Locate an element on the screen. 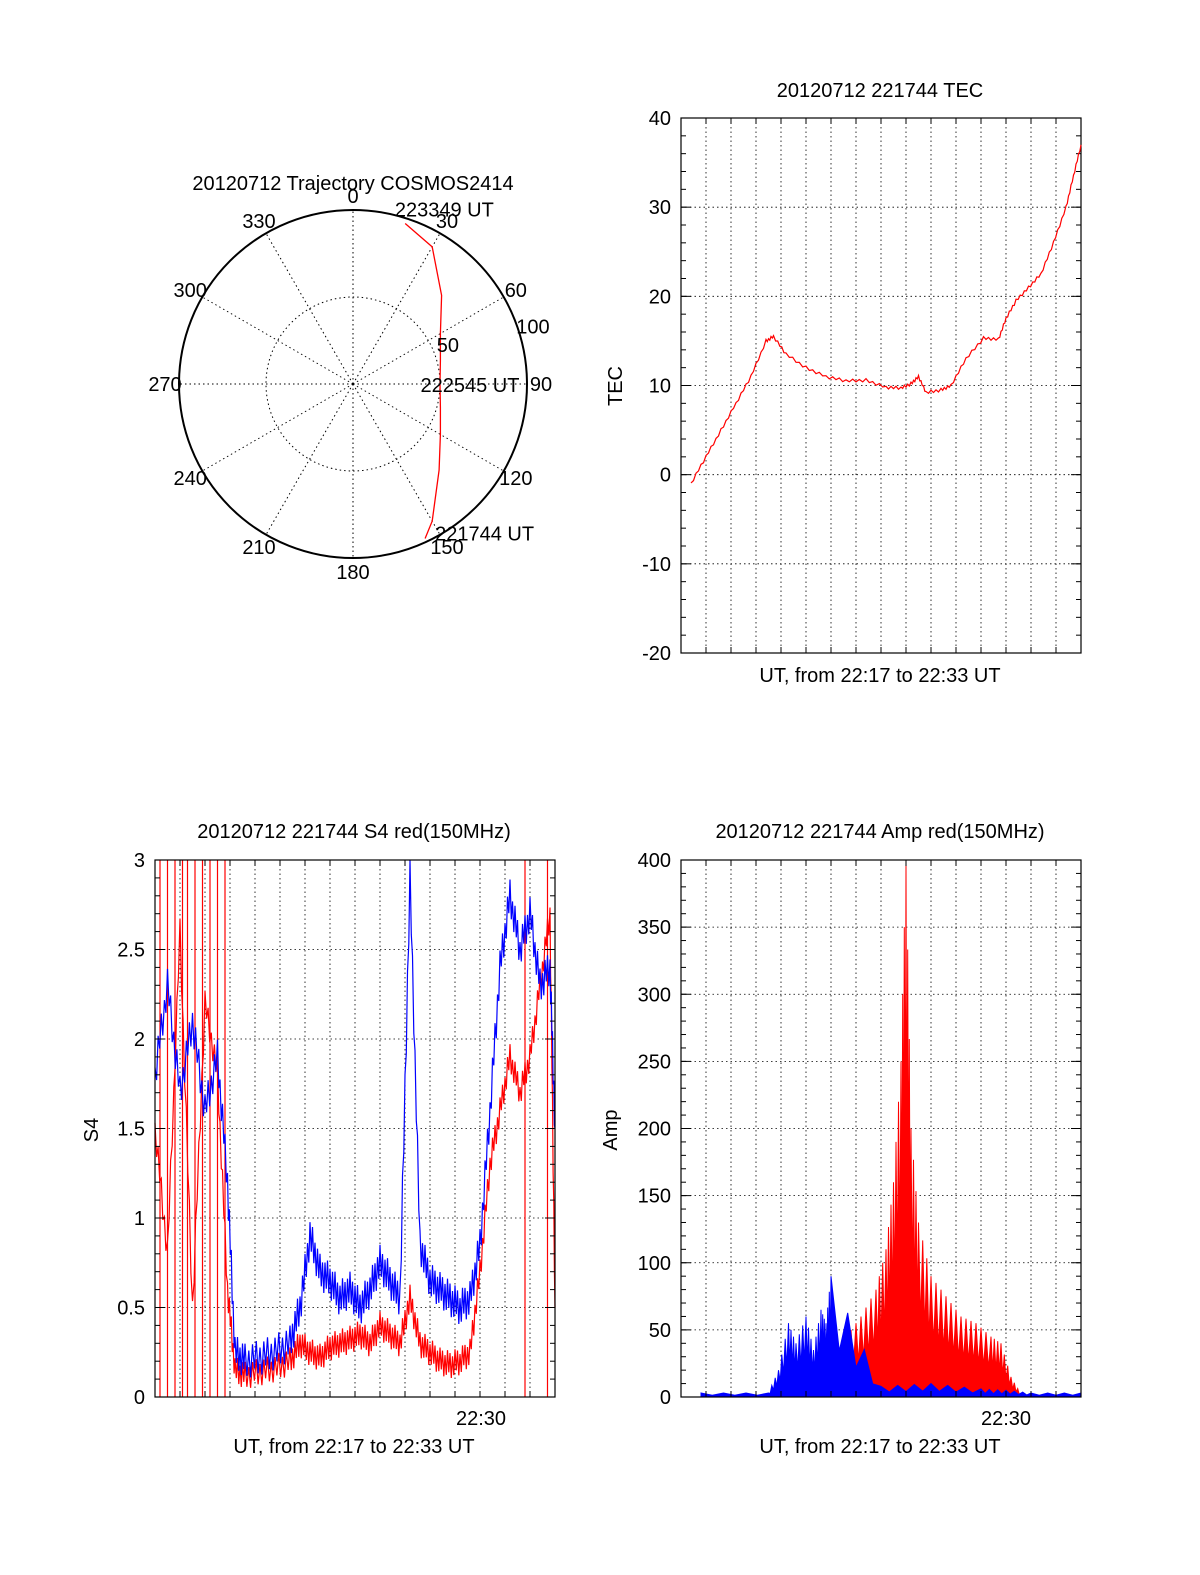 The height and width of the screenshot is (1575, 1200). polar-outer-circle is located at coordinates (353, 384).